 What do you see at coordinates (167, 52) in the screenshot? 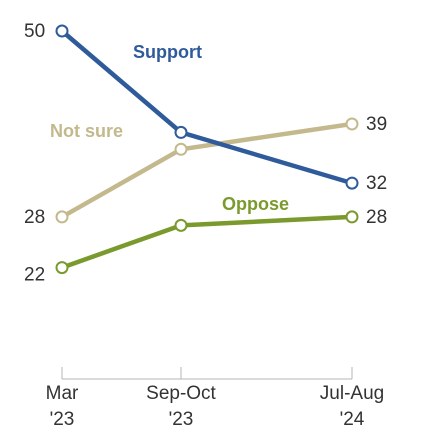
I see `series-label-support: Support` at bounding box center [167, 52].